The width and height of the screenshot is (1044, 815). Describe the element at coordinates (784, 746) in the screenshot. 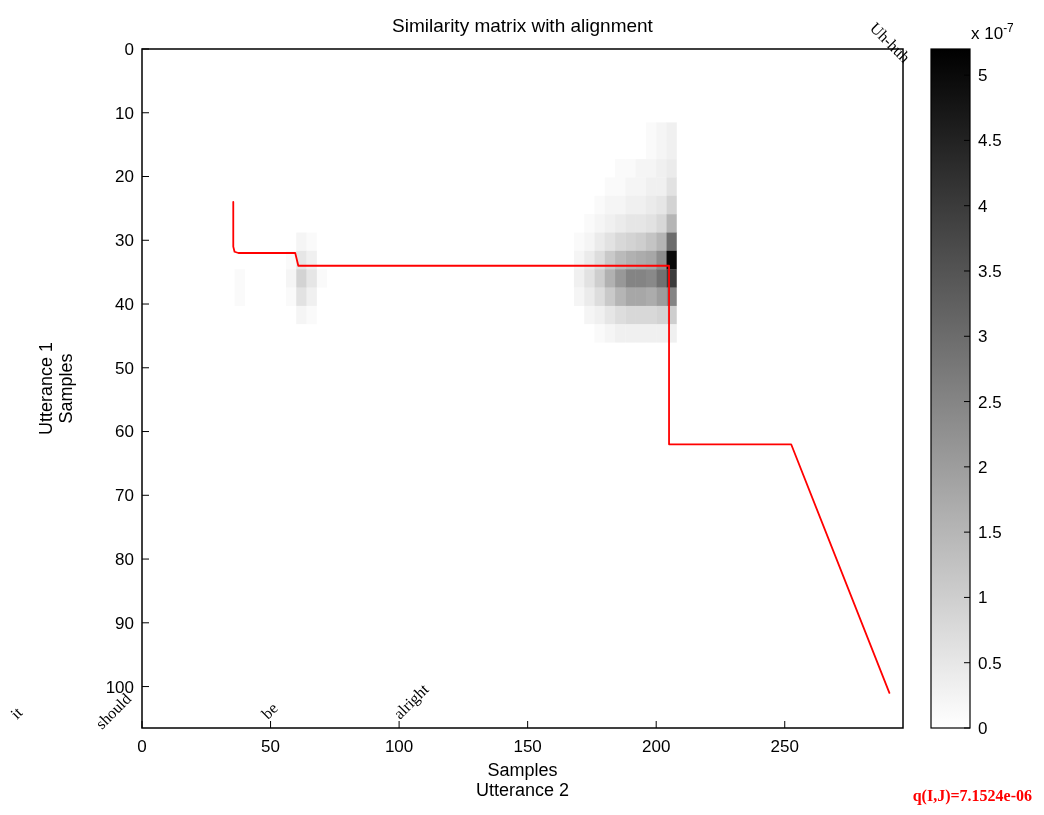

I see `x-tick-label: 250` at that location.